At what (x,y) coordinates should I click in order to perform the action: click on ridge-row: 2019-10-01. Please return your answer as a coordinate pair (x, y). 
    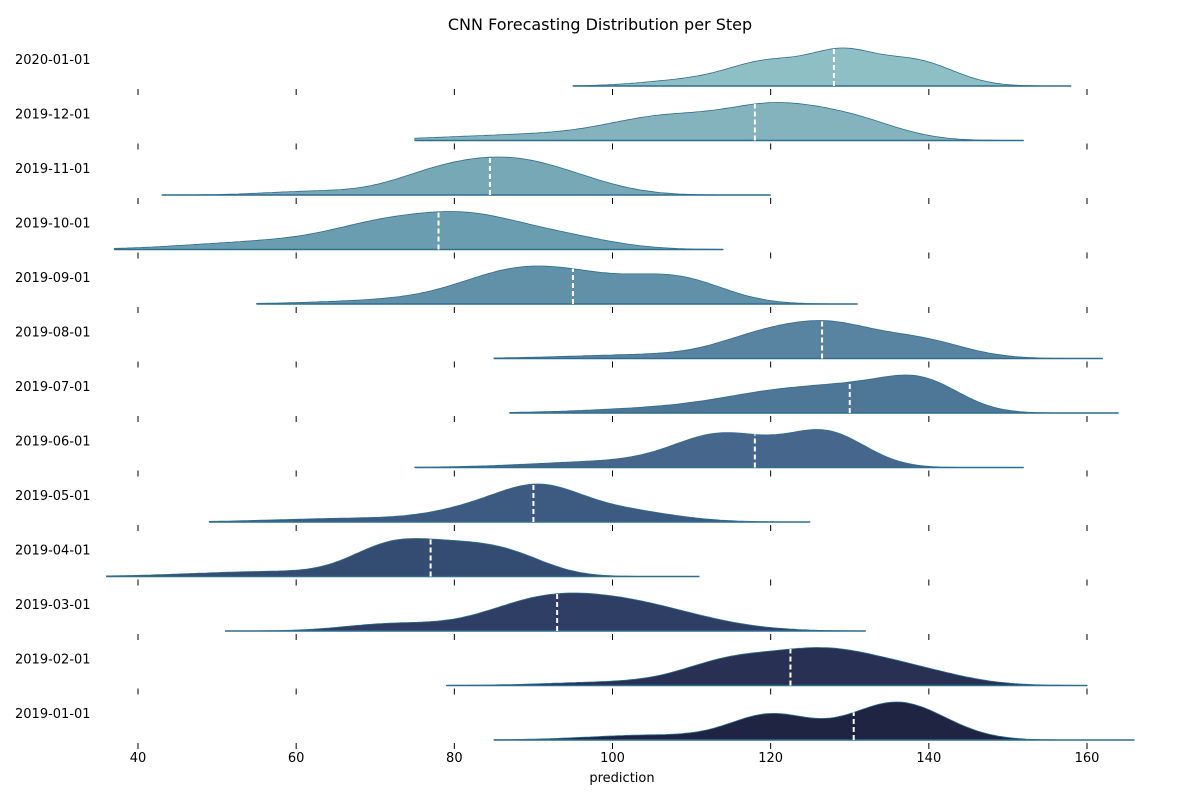
    Looking at the image, I should click on (551, 235).